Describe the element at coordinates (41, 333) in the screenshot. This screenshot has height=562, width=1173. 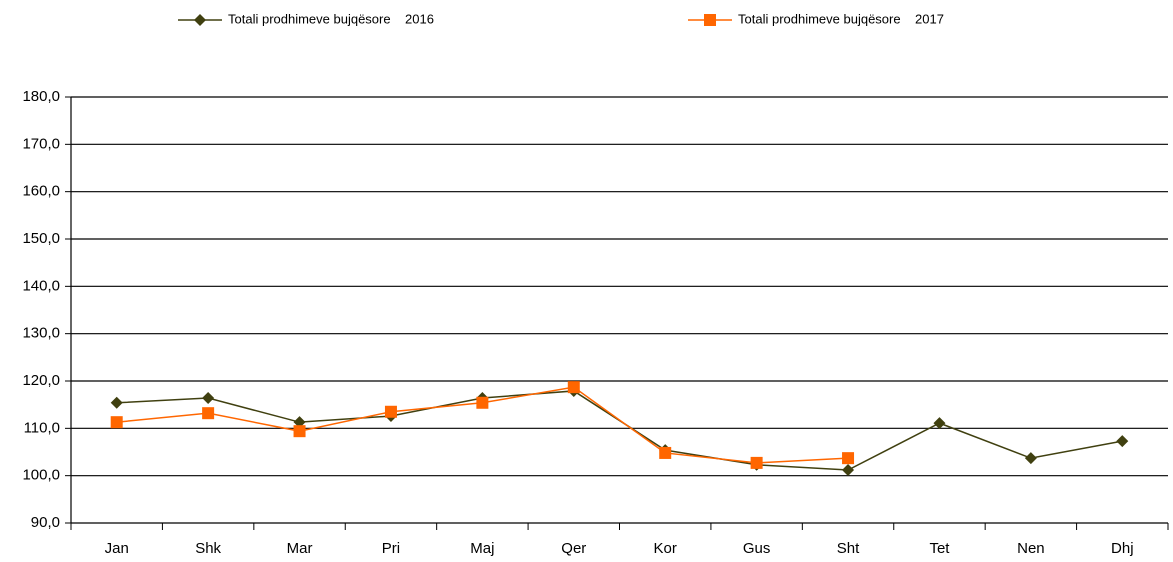
I see `y-tick-label: 130,0` at that location.